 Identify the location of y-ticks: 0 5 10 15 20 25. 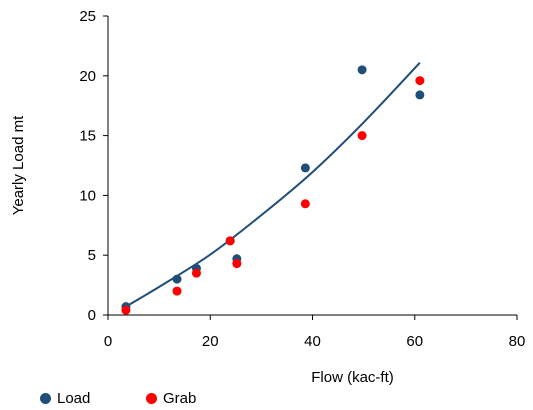
(93, 166).